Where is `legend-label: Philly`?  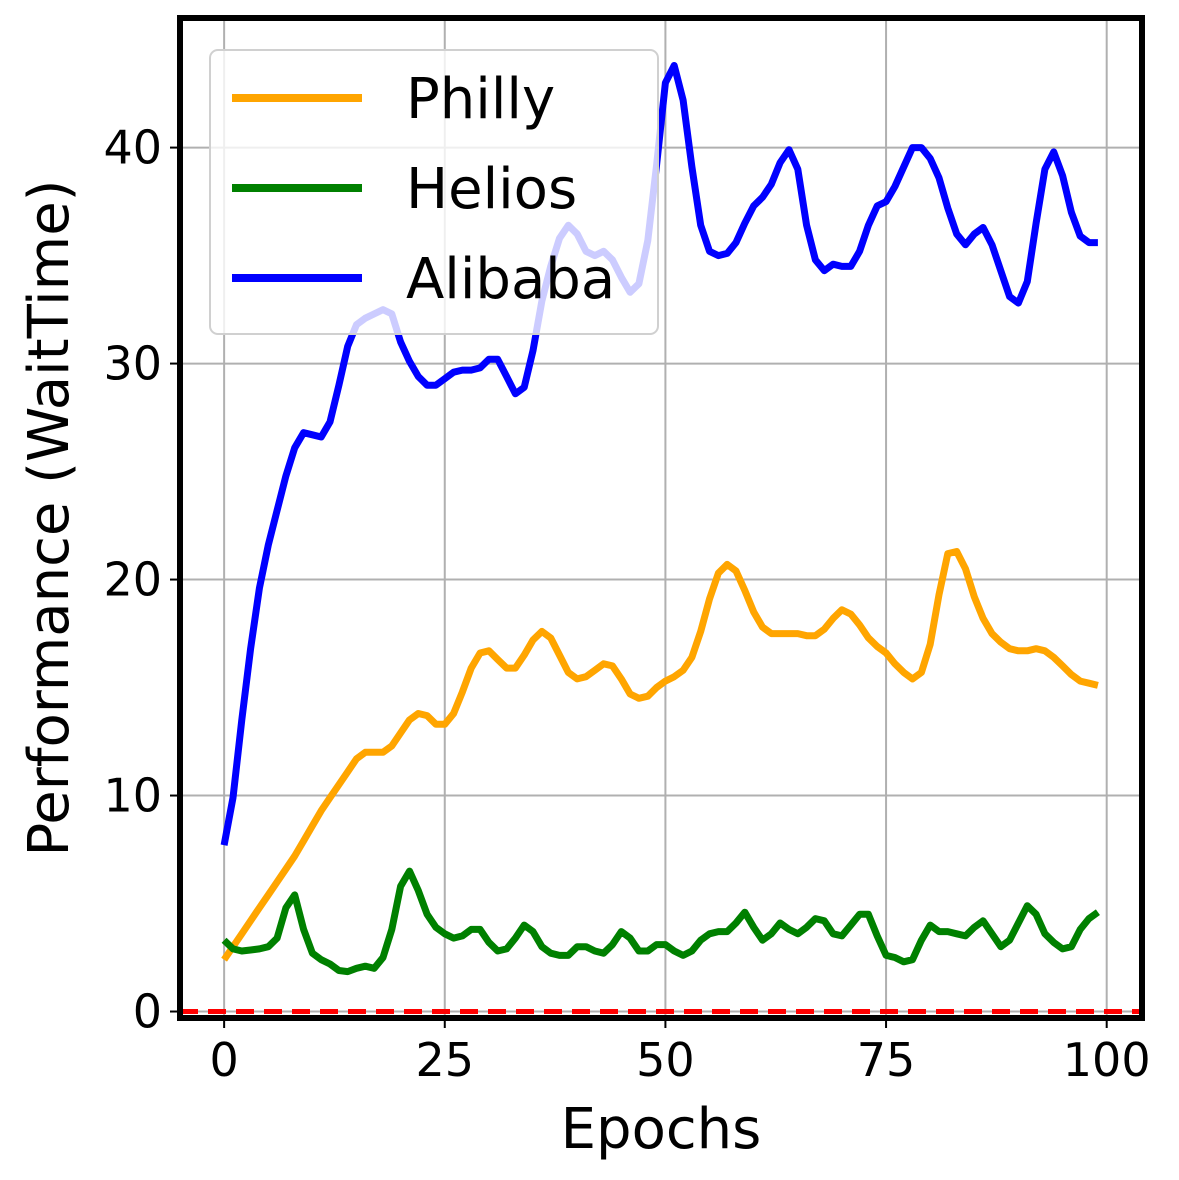
legend-label: Philly is located at coordinates (480, 99).